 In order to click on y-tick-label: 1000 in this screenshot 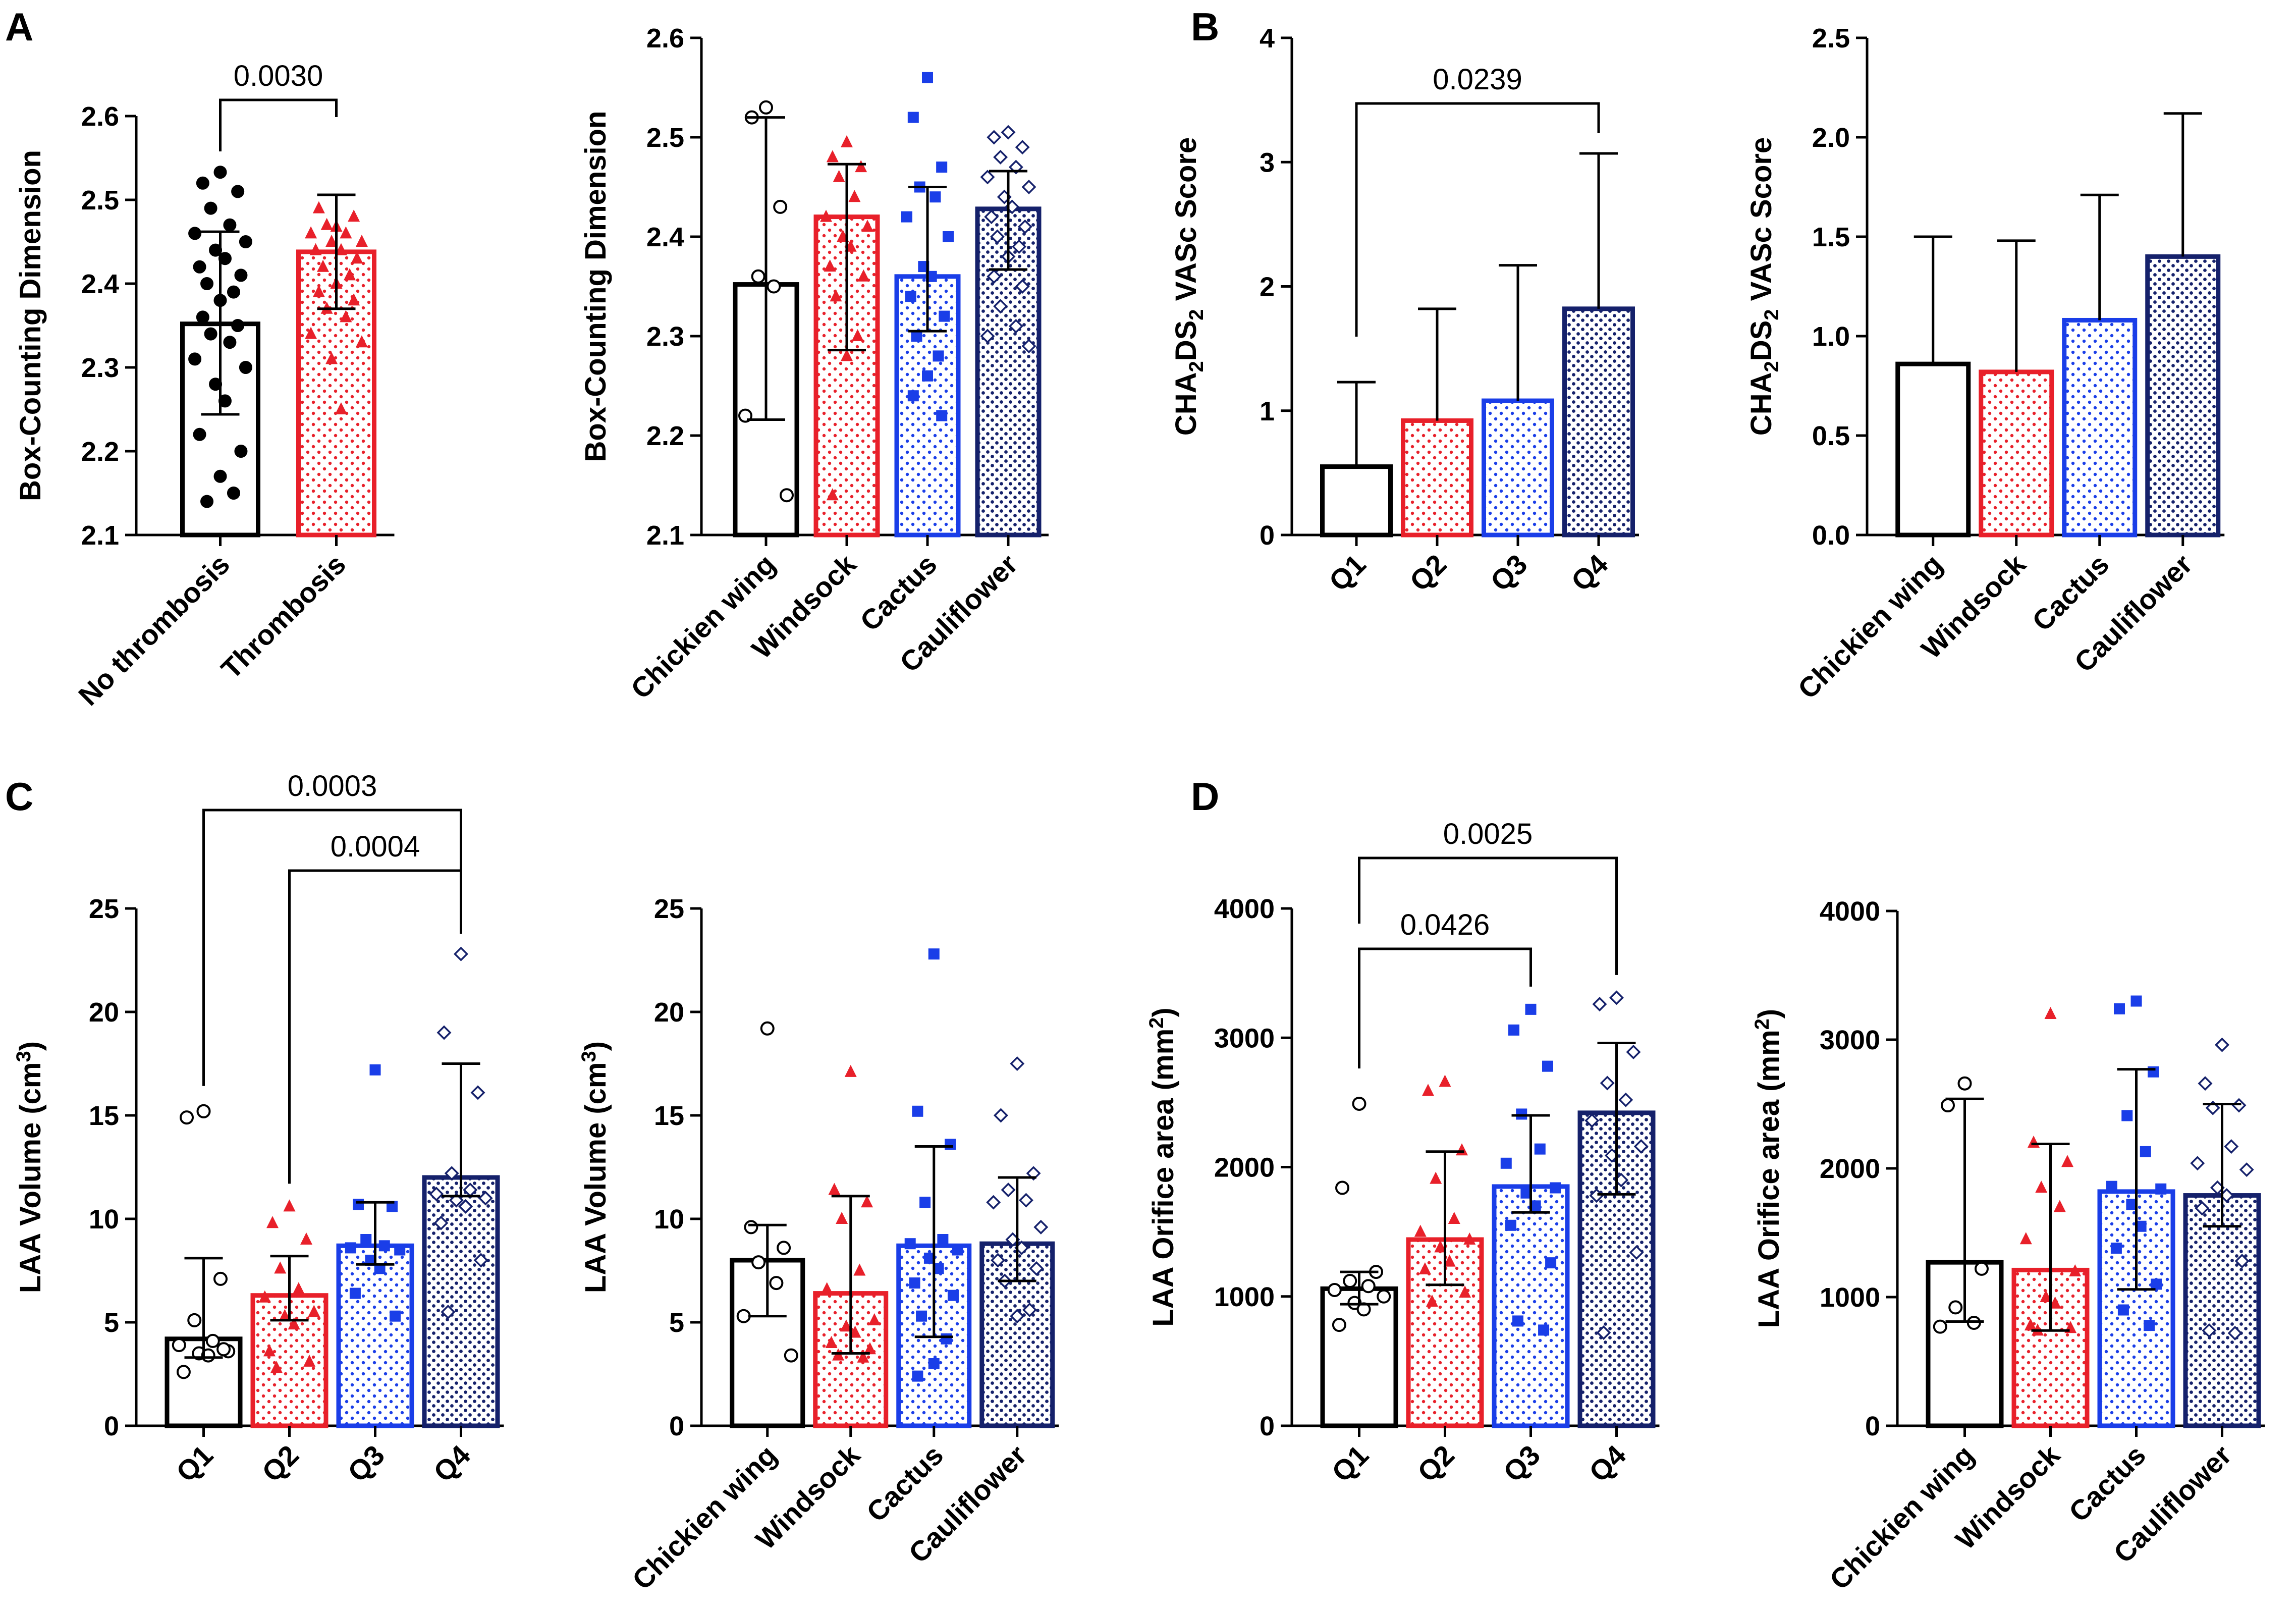, I will do `click(1850, 1297)`.